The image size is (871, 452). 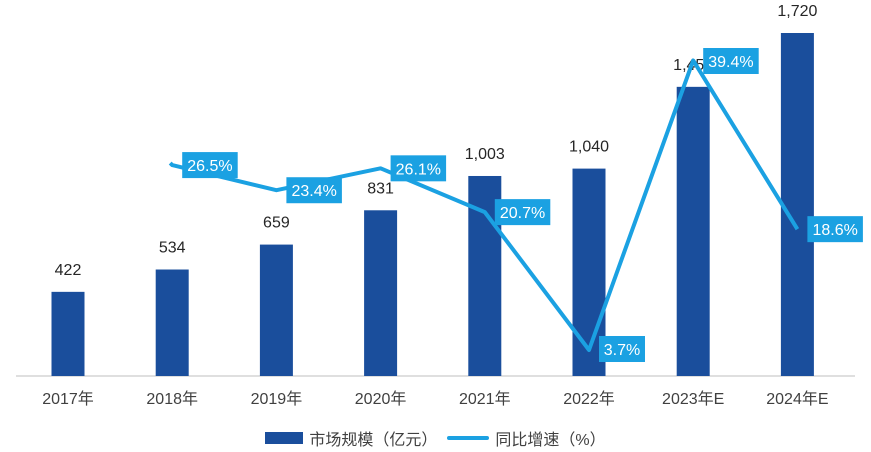 I want to click on legend: 市场规模（亿元） 同比增速（%）, so click(x=435, y=438).